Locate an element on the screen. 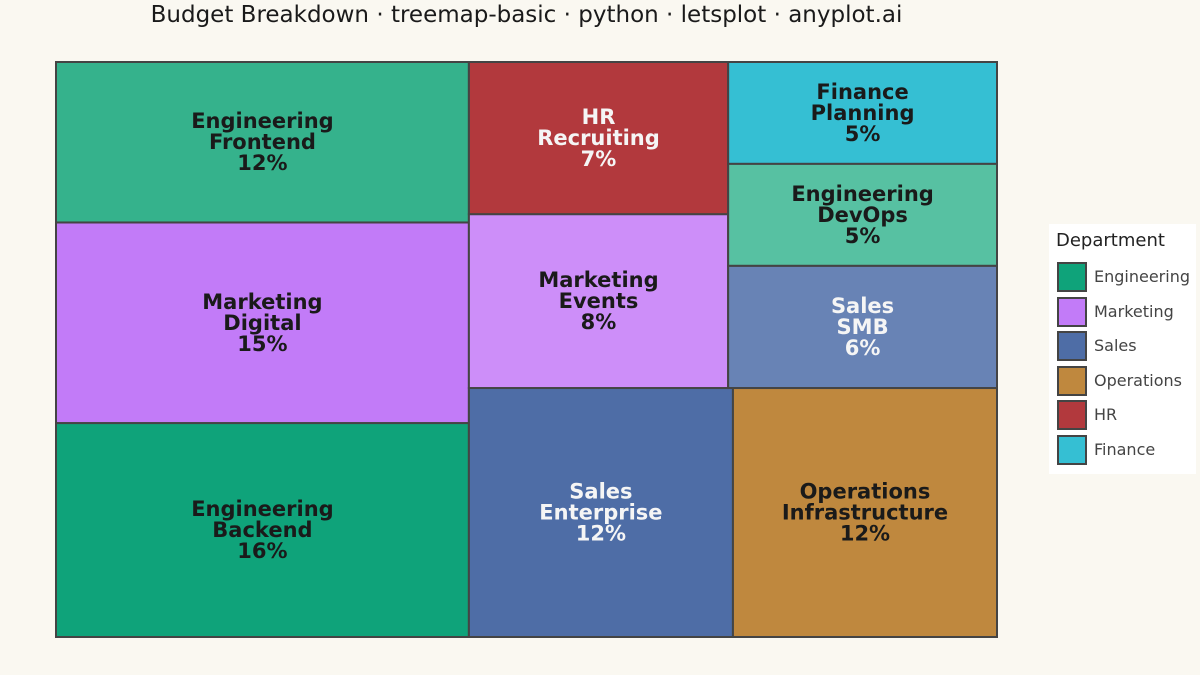  tile-department-label: Operations is located at coordinates (865, 492).